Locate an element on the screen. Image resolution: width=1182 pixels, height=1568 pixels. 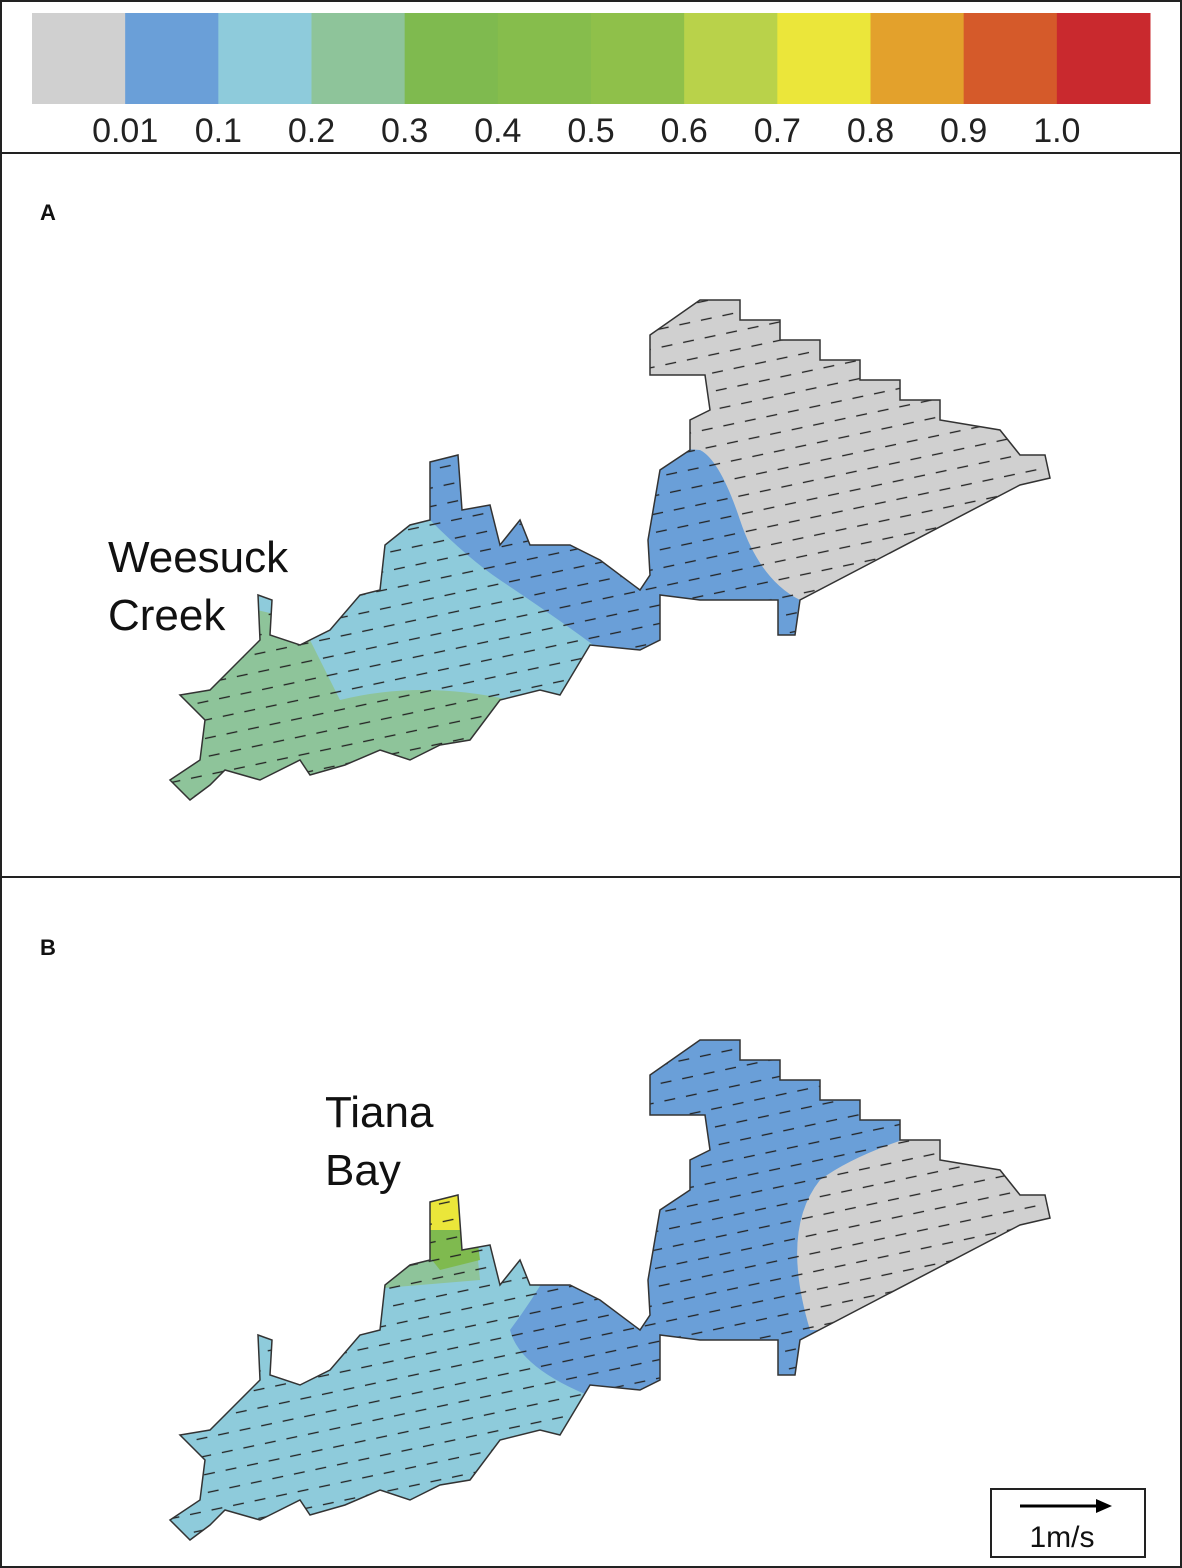
scale-arrowhead is located at coordinates (1104, 1506).